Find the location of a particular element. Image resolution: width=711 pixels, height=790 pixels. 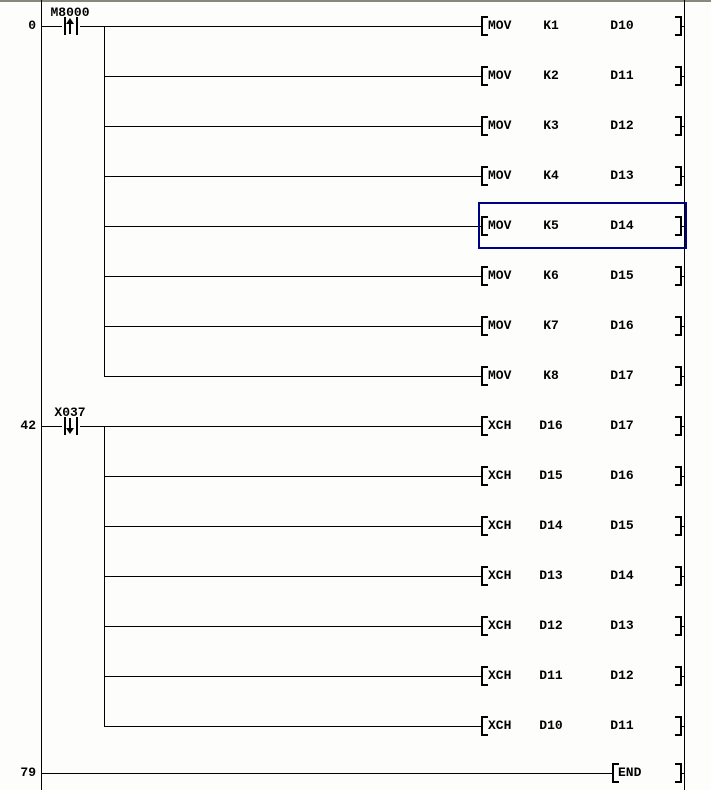

contact-bar-left is located at coordinates (65, 26).